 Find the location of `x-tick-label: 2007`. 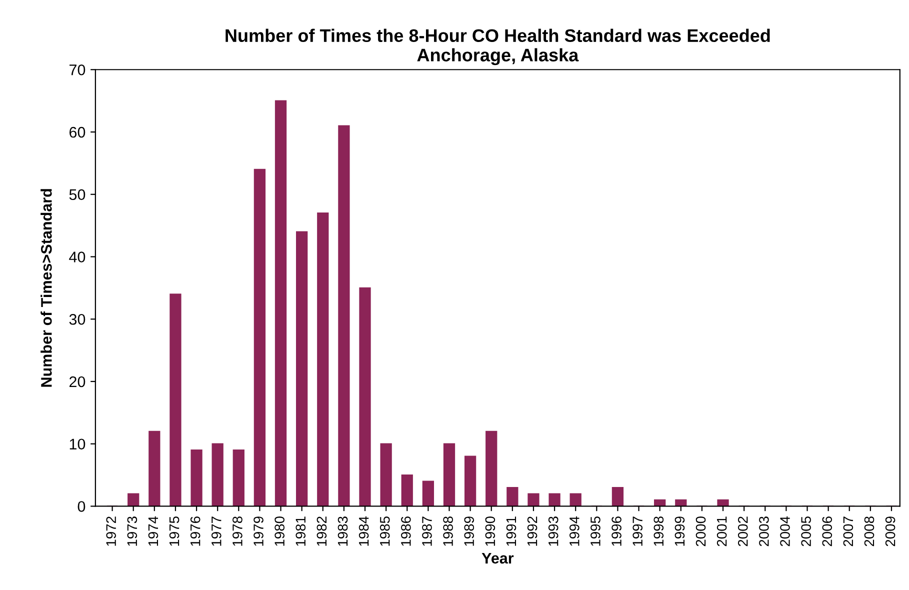

x-tick-label: 2007 is located at coordinates (848, 531).